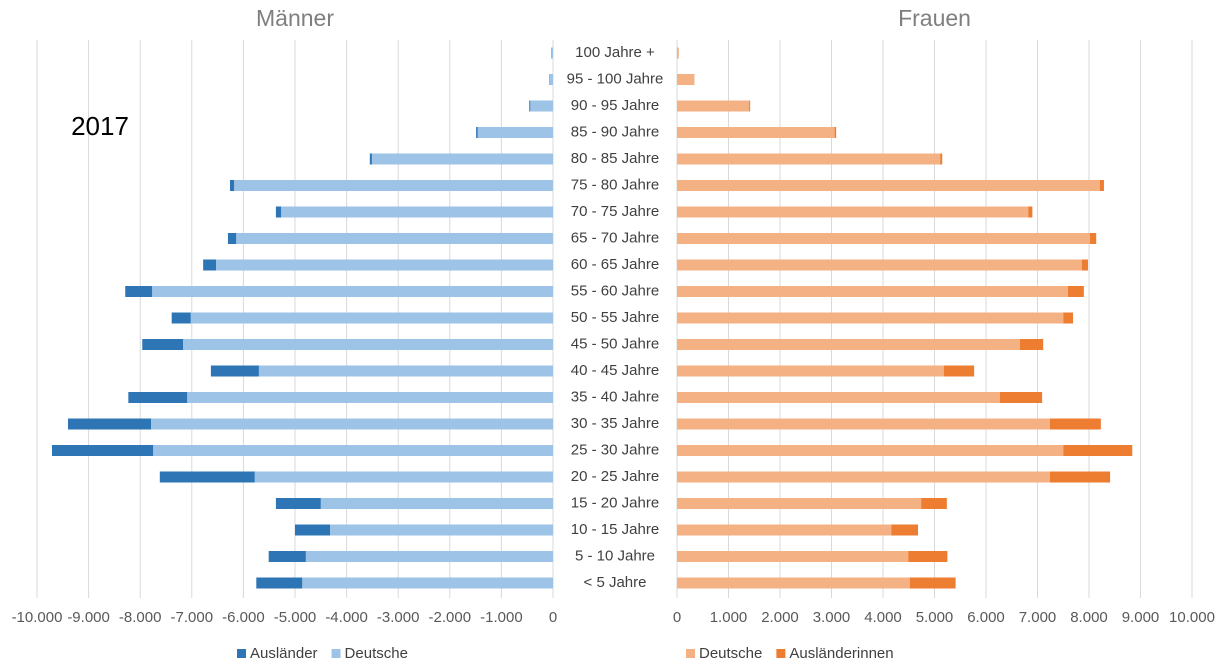 Image resolution: width=1228 pixels, height=663 pixels. I want to click on category-label: 20 - 25 Jahre, so click(615, 476).